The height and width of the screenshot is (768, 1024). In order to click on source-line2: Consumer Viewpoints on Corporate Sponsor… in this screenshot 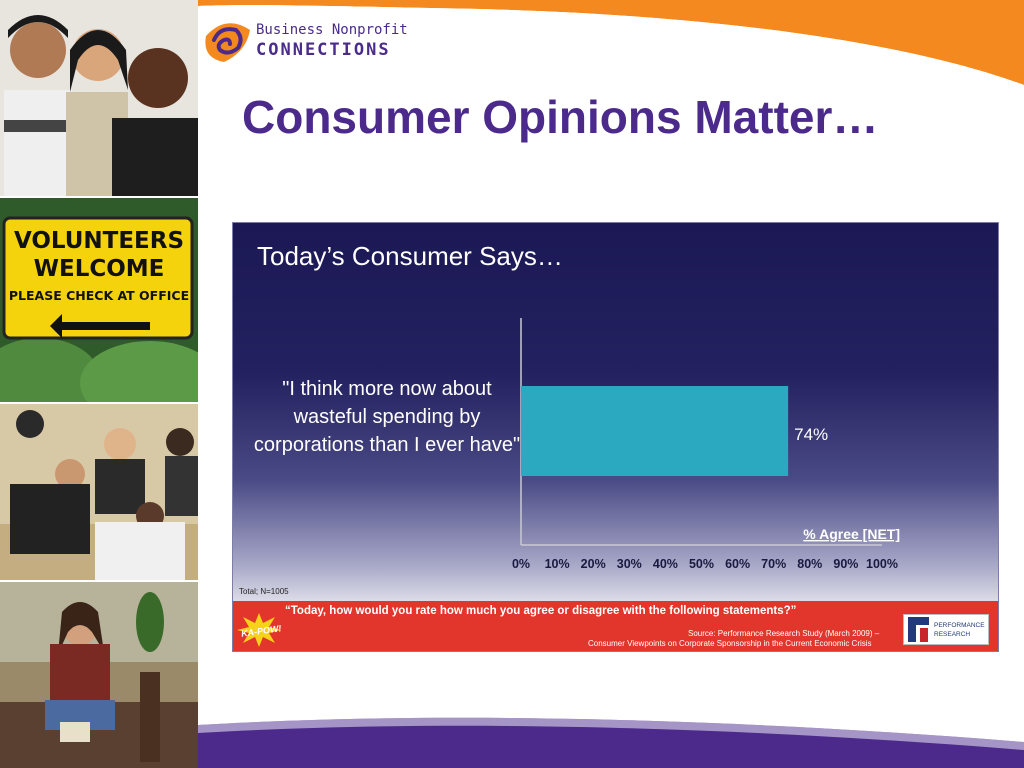, I will do `click(730, 643)`.